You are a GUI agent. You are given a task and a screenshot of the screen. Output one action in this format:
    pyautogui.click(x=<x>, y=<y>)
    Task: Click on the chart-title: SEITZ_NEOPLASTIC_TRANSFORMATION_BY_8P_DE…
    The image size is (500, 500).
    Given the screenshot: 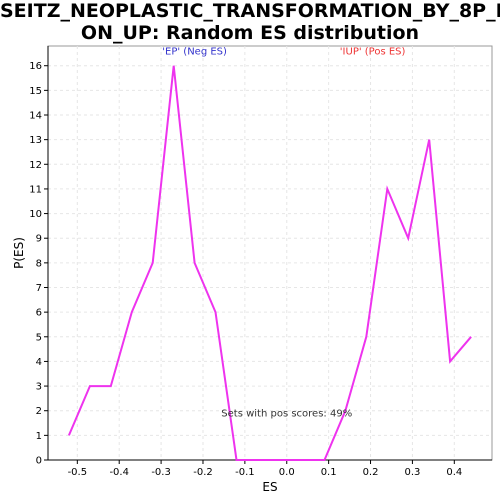 What is the action you would take?
    pyautogui.click(x=250, y=22)
    